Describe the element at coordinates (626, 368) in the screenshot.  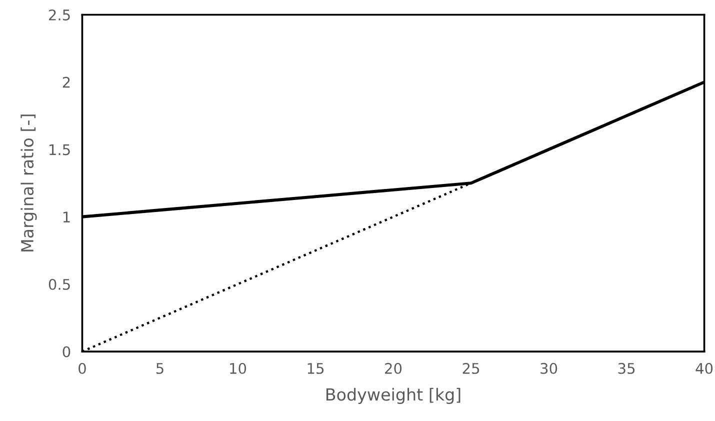
I see `x-tick-label: 35` at that location.